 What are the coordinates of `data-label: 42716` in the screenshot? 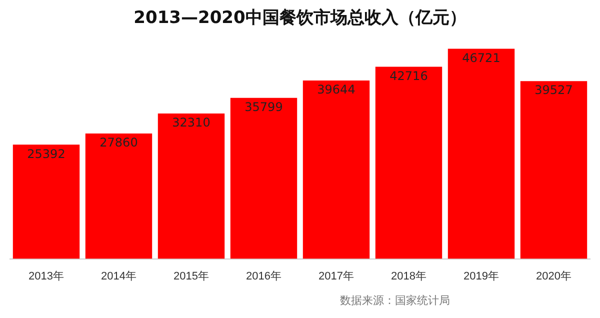 It's located at (409, 75).